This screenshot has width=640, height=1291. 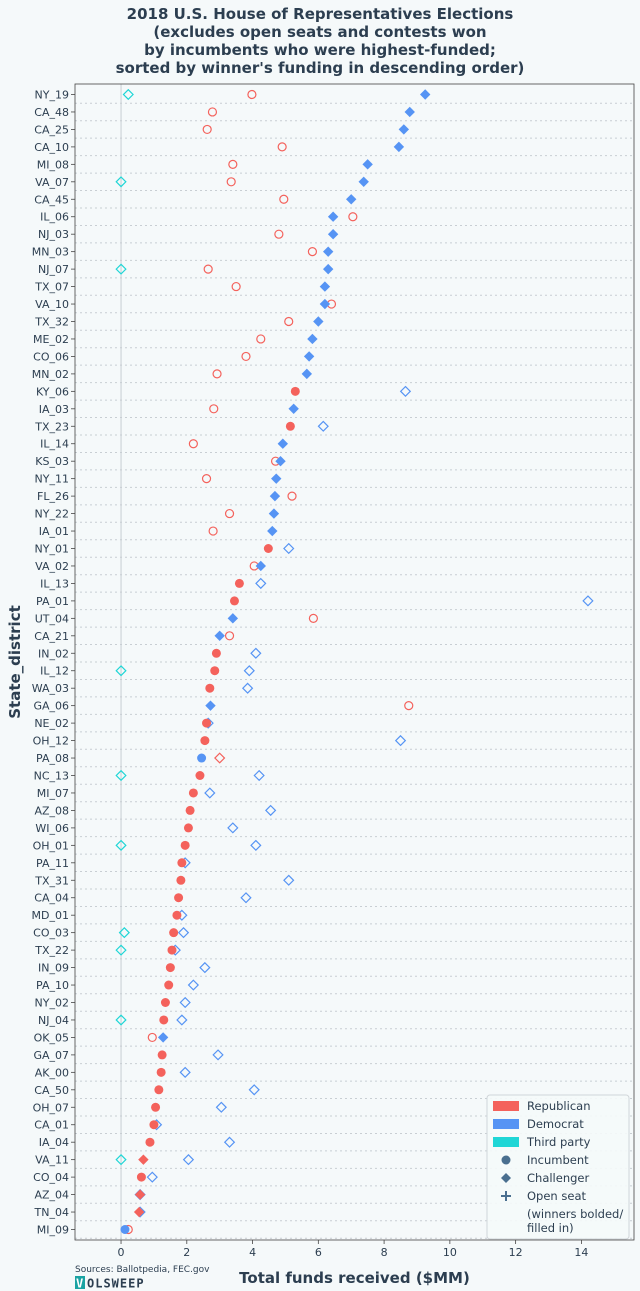 What do you see at coordinates (161, 1072) in the screenshot?
I see `point-AK_00-R` at bounding box center [161, 1072].